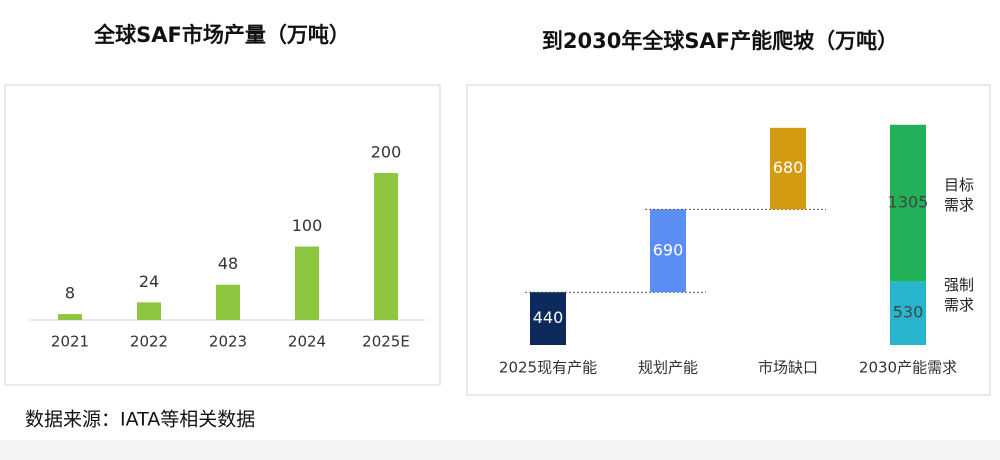 The image size is (1000, 460). What do you see at coordinates (720, 41) in the screenshot?
I see `chart-title: 到2030年全球SAF产能爬坡（万吨）` at bounding box center [720, 41].